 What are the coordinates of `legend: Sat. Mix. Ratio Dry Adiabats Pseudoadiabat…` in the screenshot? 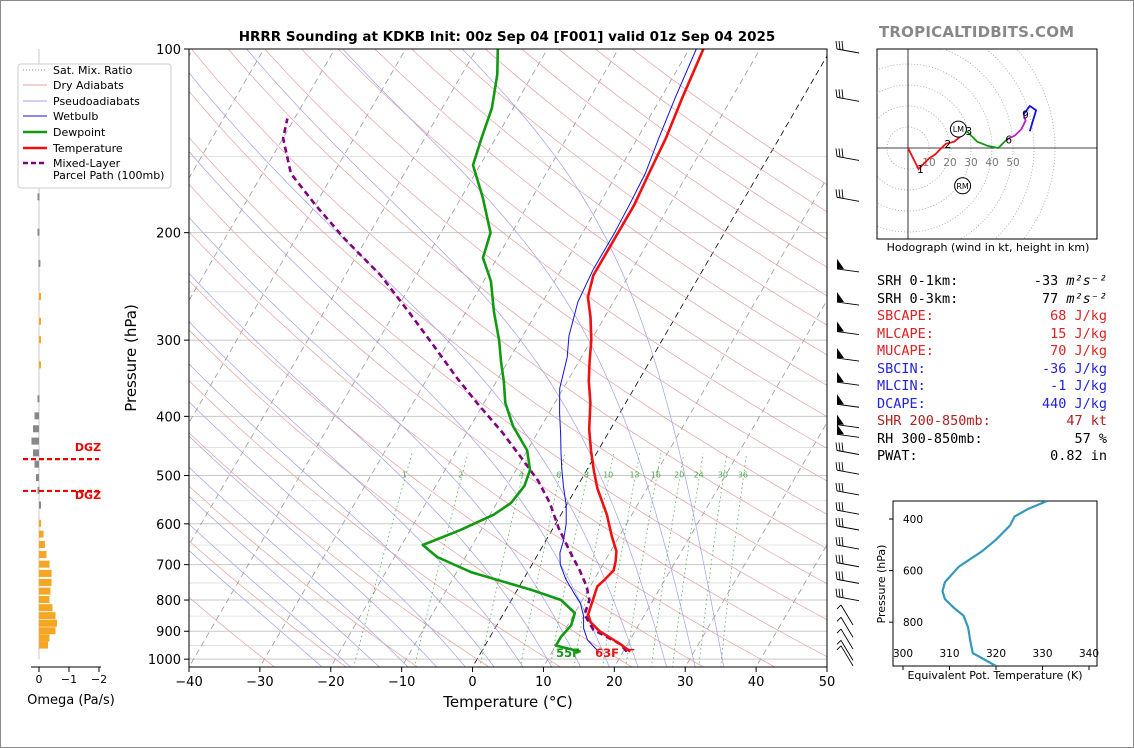 It's located at (94, 126).